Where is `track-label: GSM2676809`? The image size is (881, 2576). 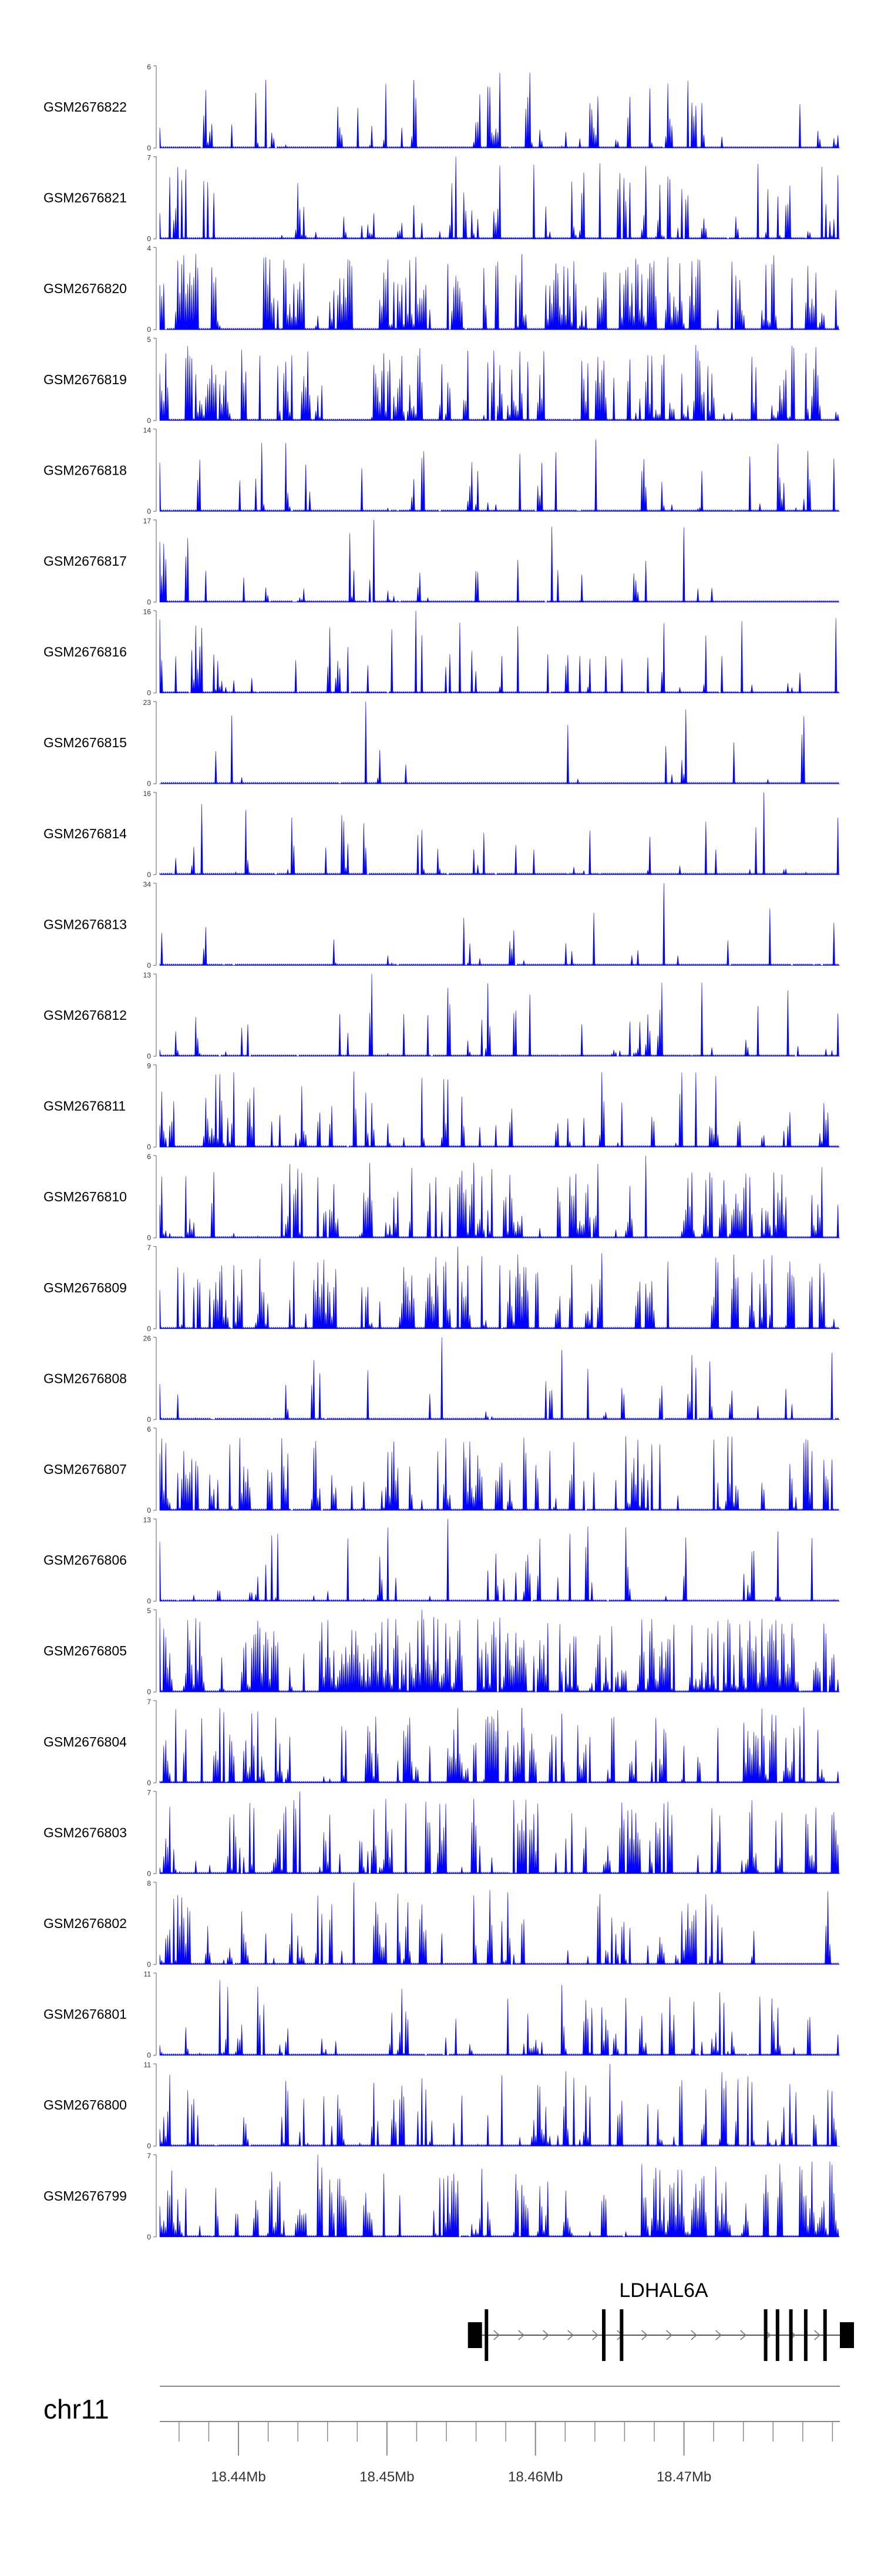 track-label: GSM2676809 is located at coordinates (85, 1287).